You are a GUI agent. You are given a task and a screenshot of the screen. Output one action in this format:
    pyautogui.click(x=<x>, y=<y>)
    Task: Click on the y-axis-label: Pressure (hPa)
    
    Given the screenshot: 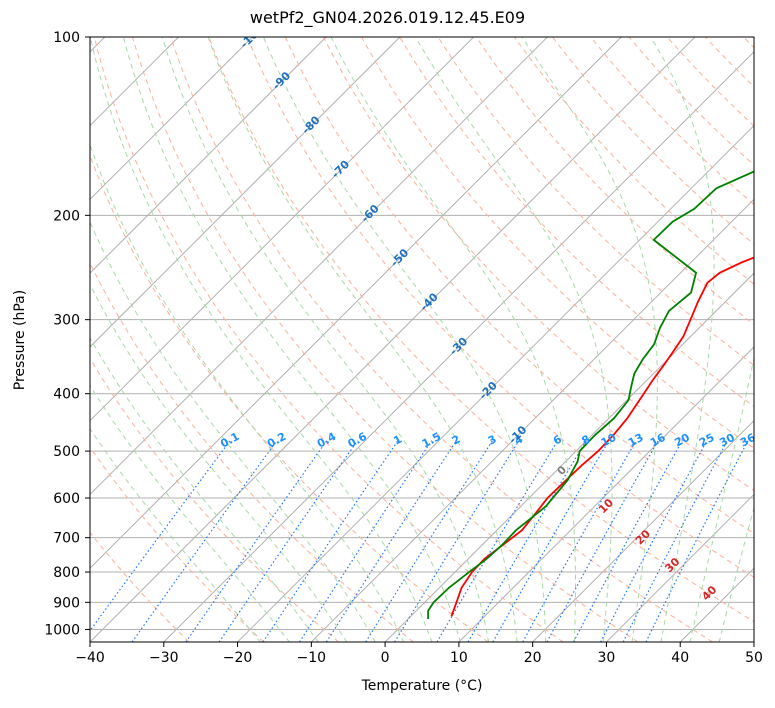 What is the action you would take?
    pyautogui.click(x=20, y=340)
    